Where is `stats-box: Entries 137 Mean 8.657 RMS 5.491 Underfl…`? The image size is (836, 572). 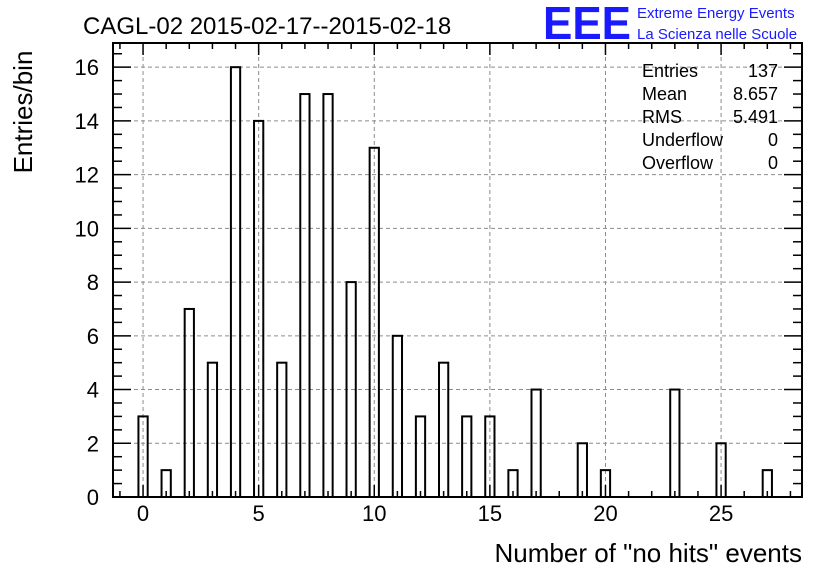 stats-box: Entries 137 Mean 8.657 RMS 5.491 Underfl… is located at coordinates (710, 117).